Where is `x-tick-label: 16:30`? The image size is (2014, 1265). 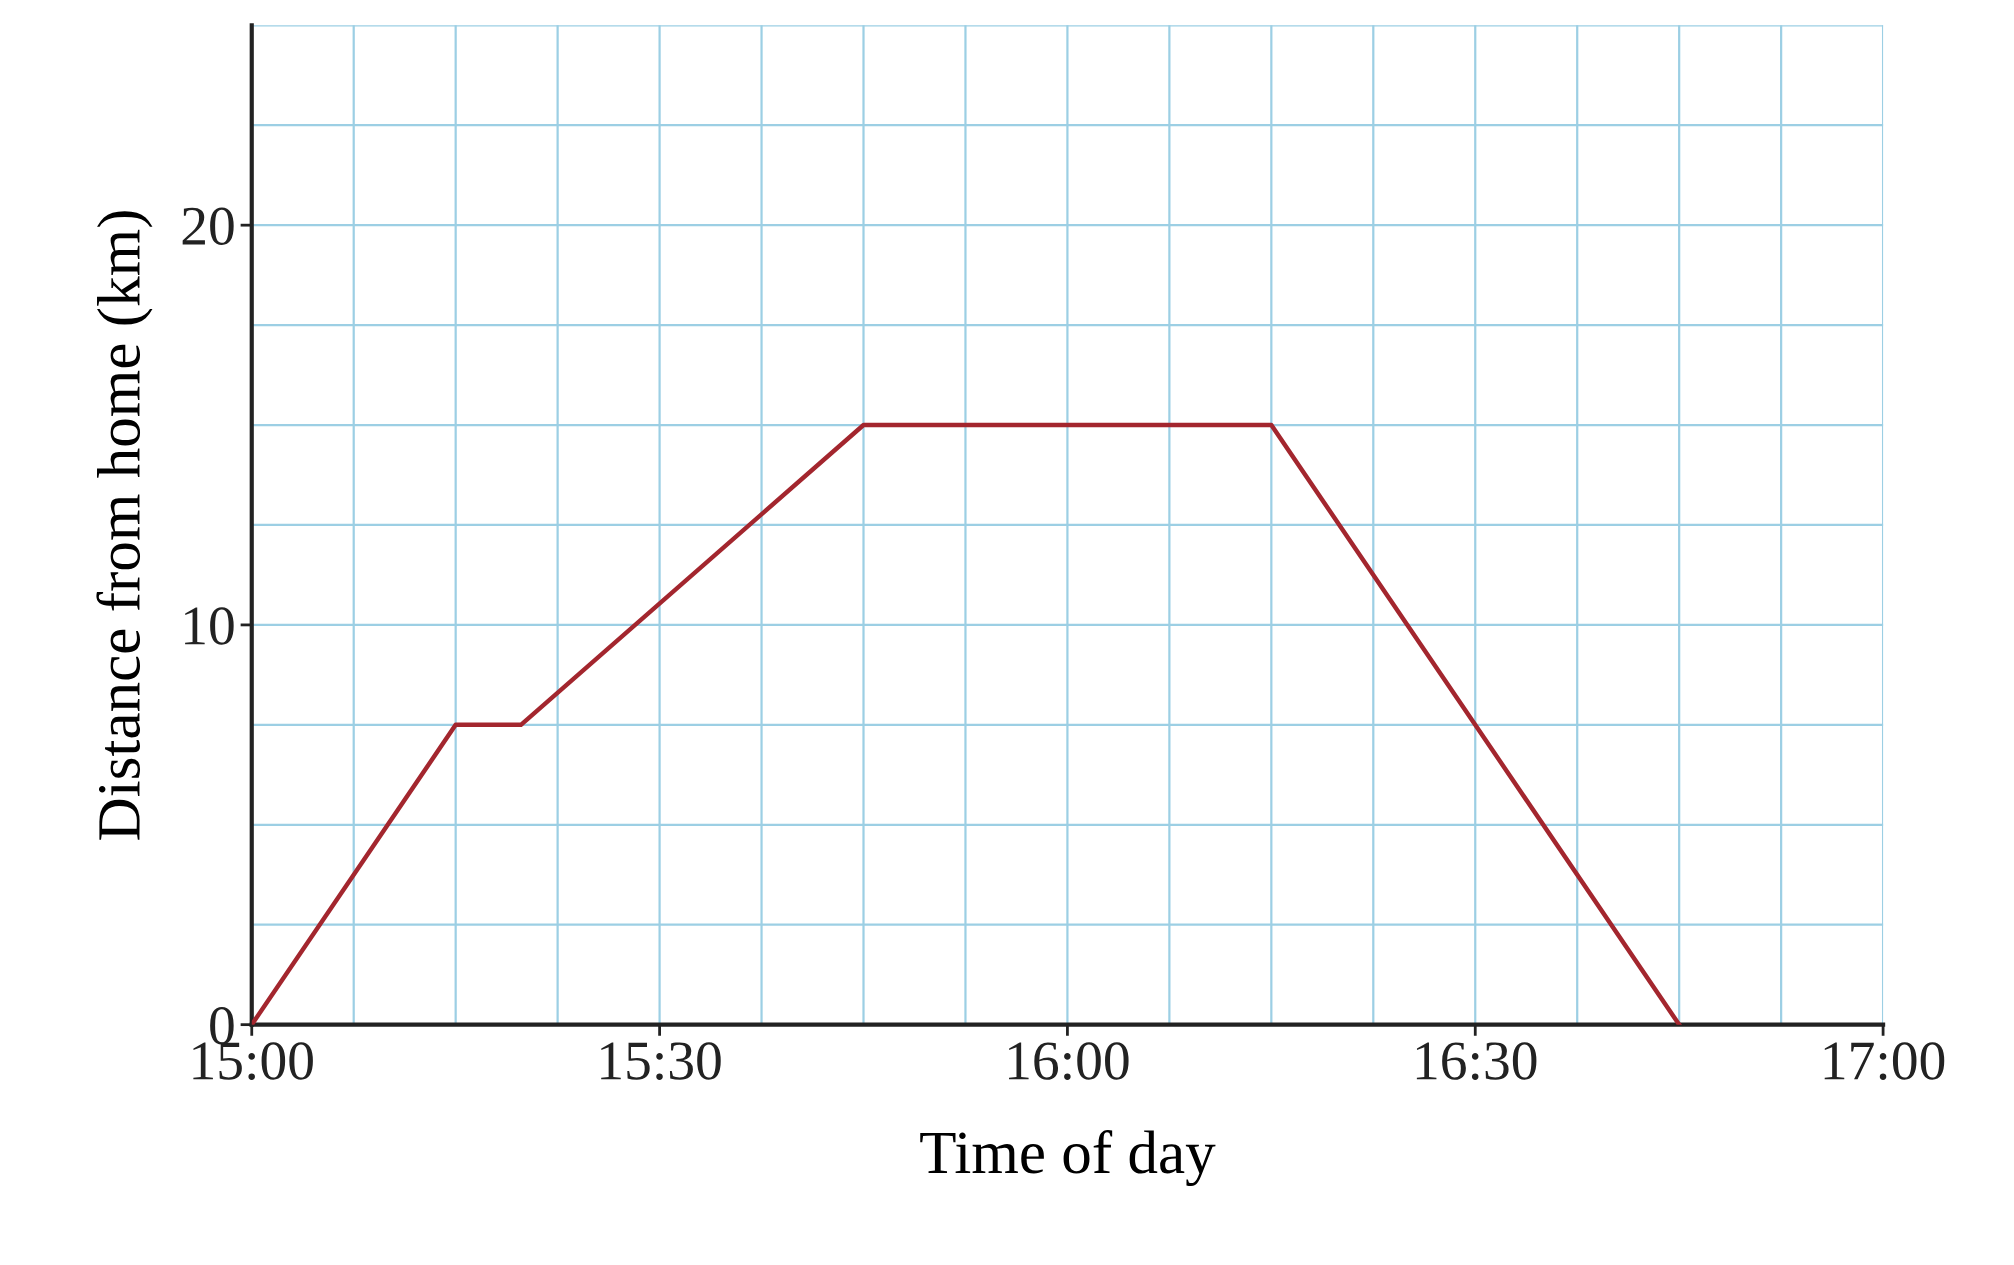 x-tick-label: 16:30 is located at coordinates (1476, 1061).